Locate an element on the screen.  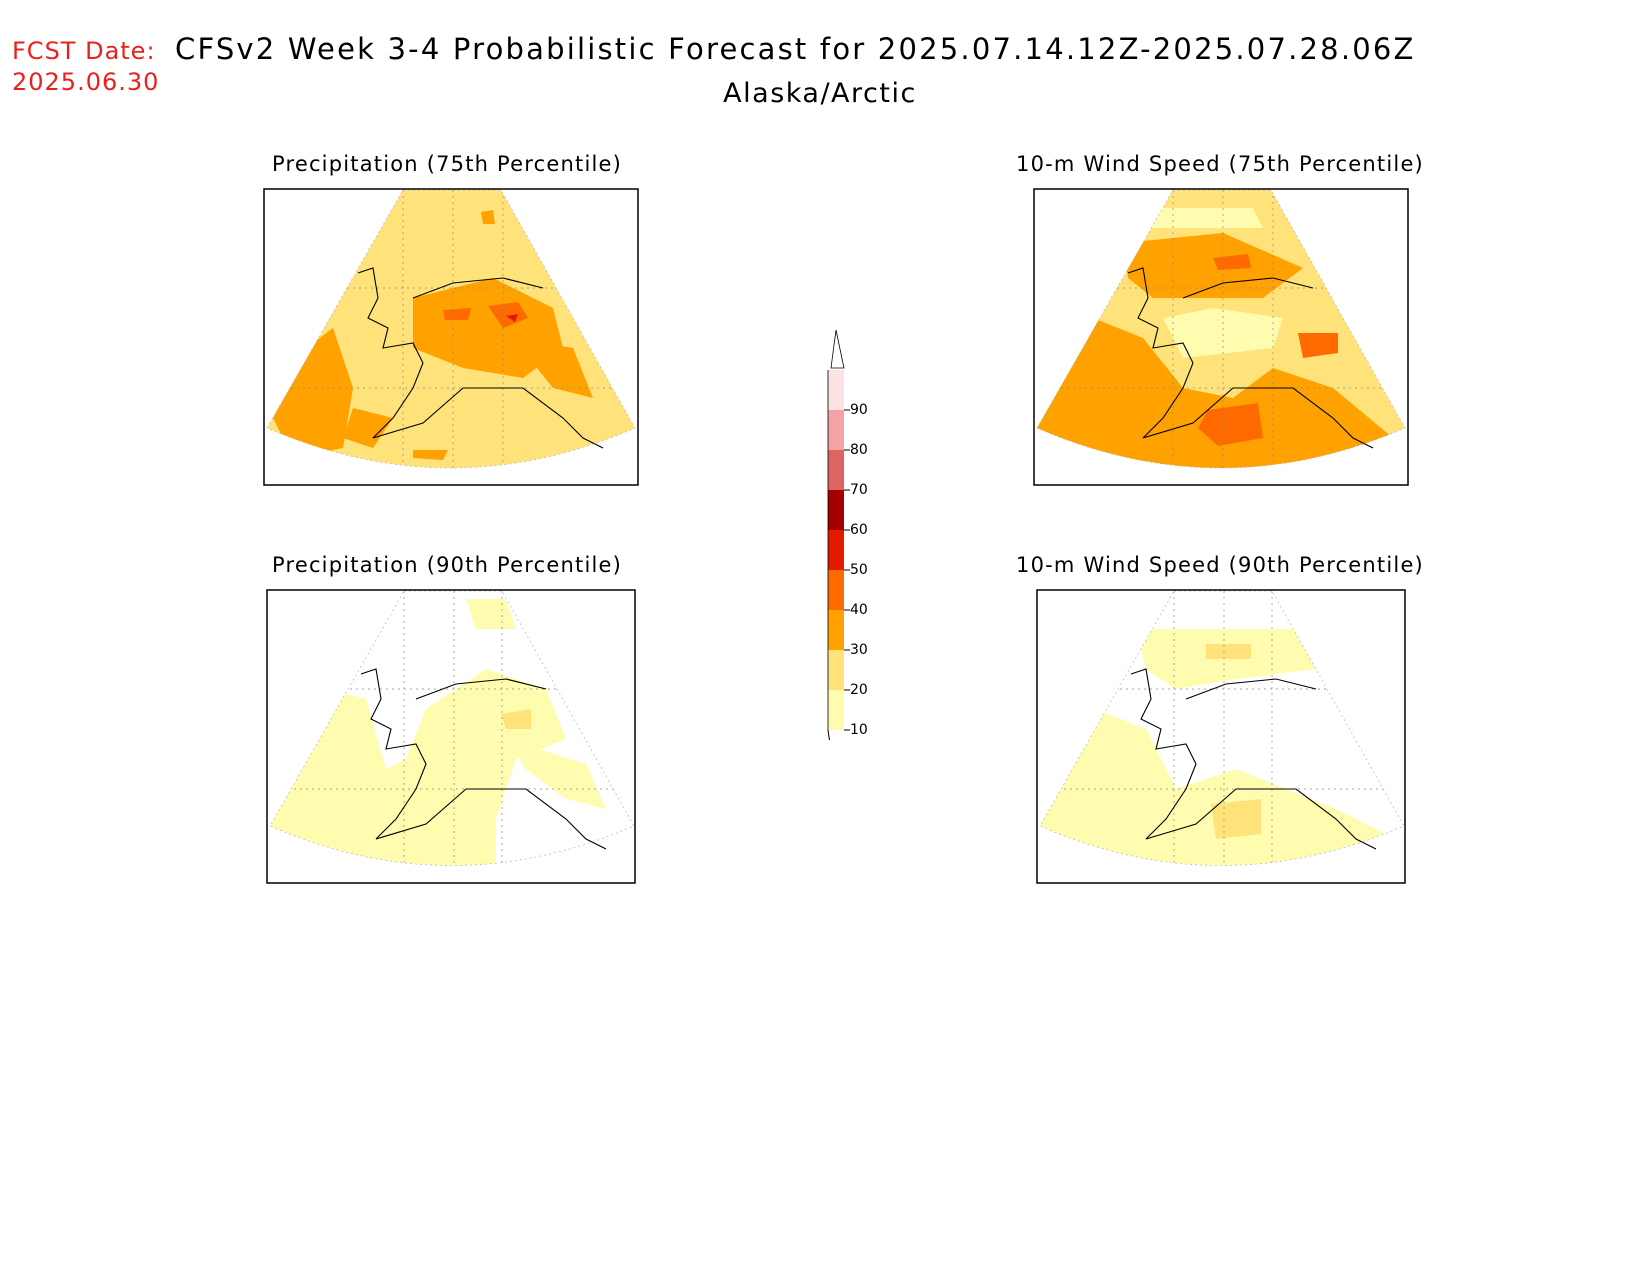
legend-label-60: 60 is located at coordinates (859, 530).